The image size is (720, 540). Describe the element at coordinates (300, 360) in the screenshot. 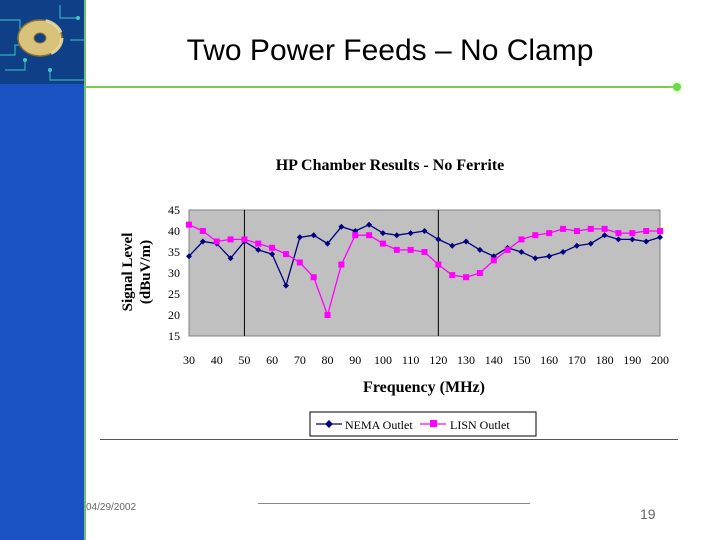

I see `x-tick-label: 70` at that location.